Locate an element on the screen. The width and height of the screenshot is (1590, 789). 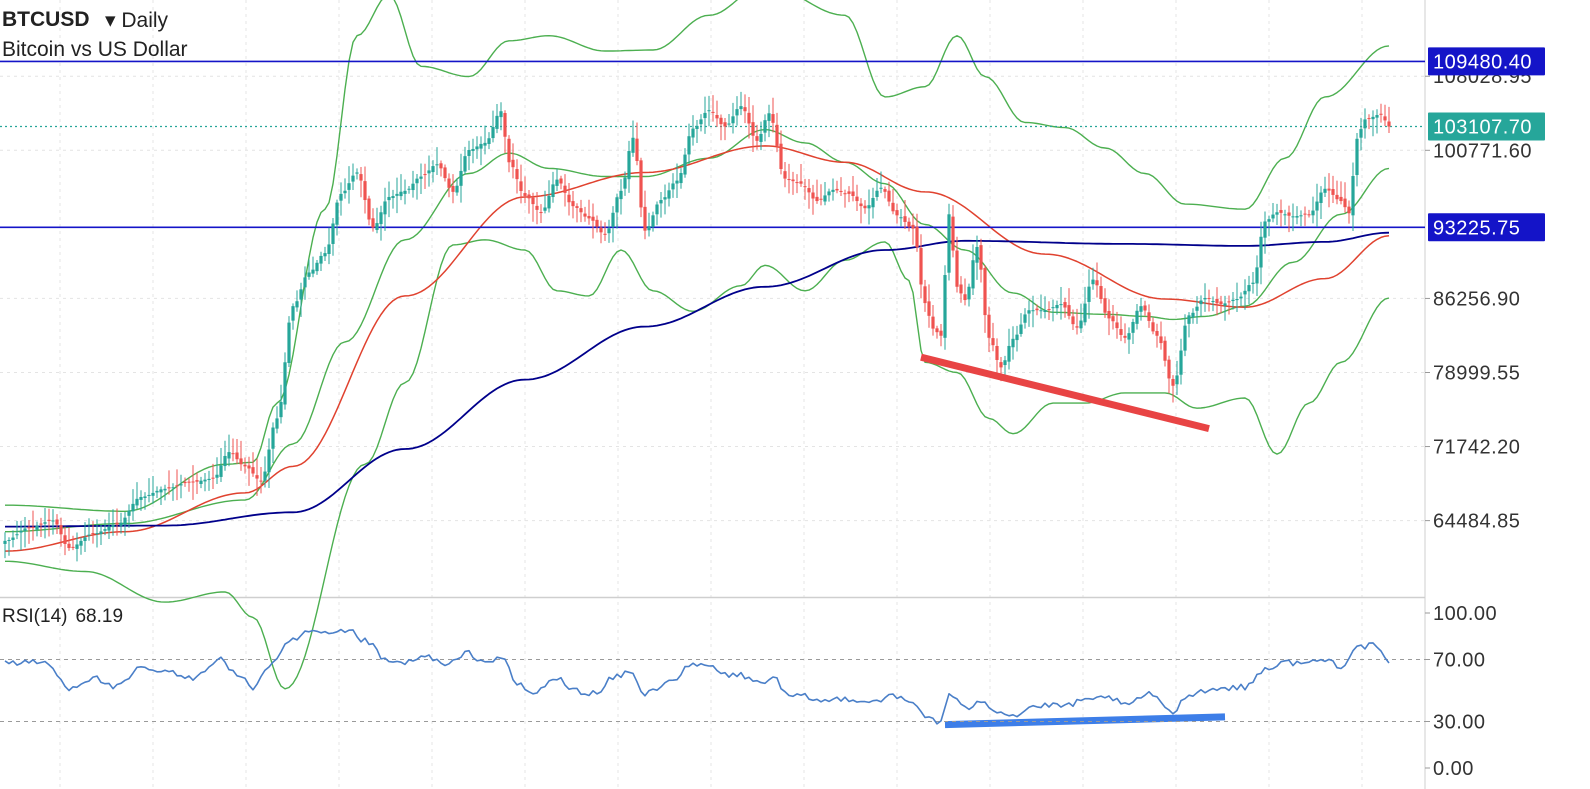
rsi-tick-label: 30.00 is located at coordinates (1459, 723).